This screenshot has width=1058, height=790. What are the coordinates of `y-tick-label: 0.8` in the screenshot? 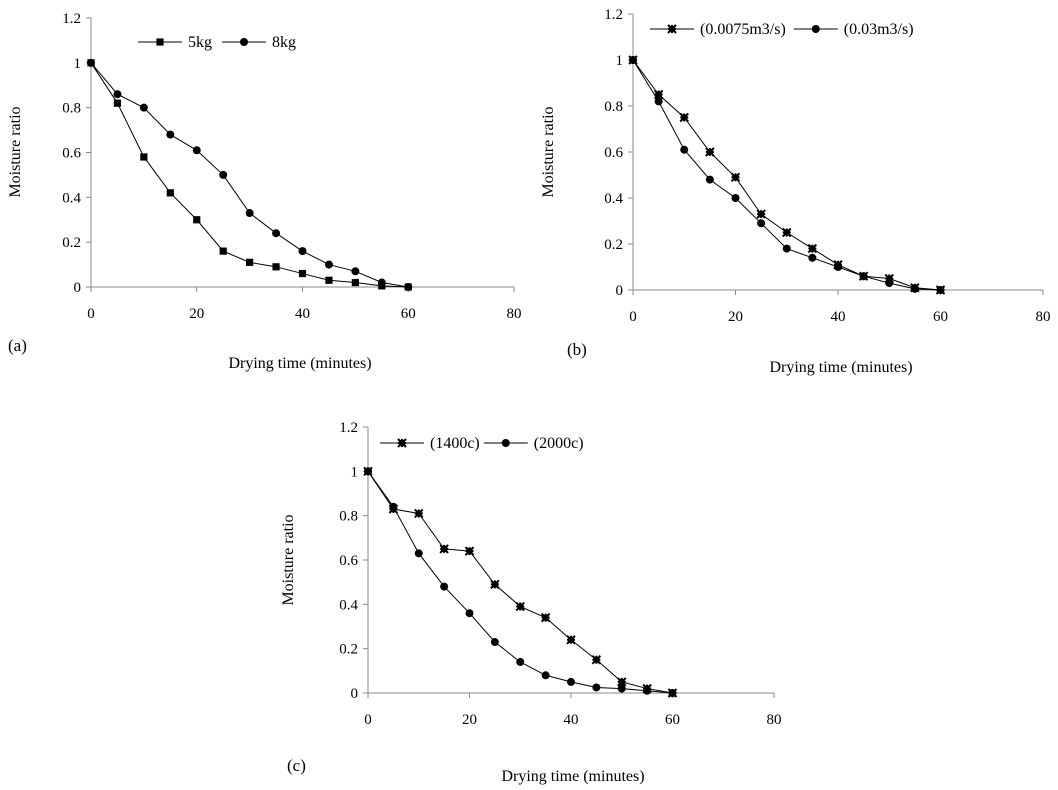 It's located at (613, 107).